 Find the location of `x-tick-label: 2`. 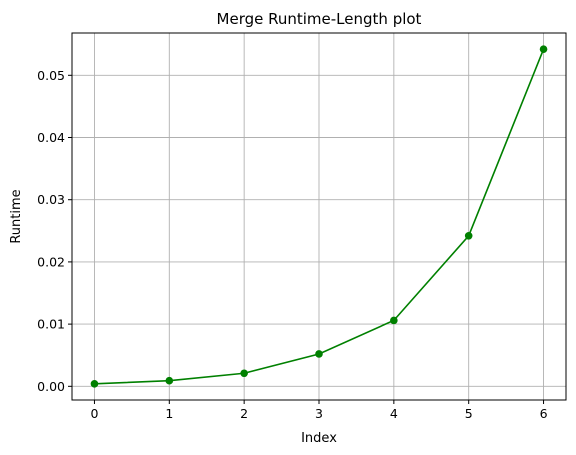

x-tick-label: 2 is located at coordinates (244, 413).